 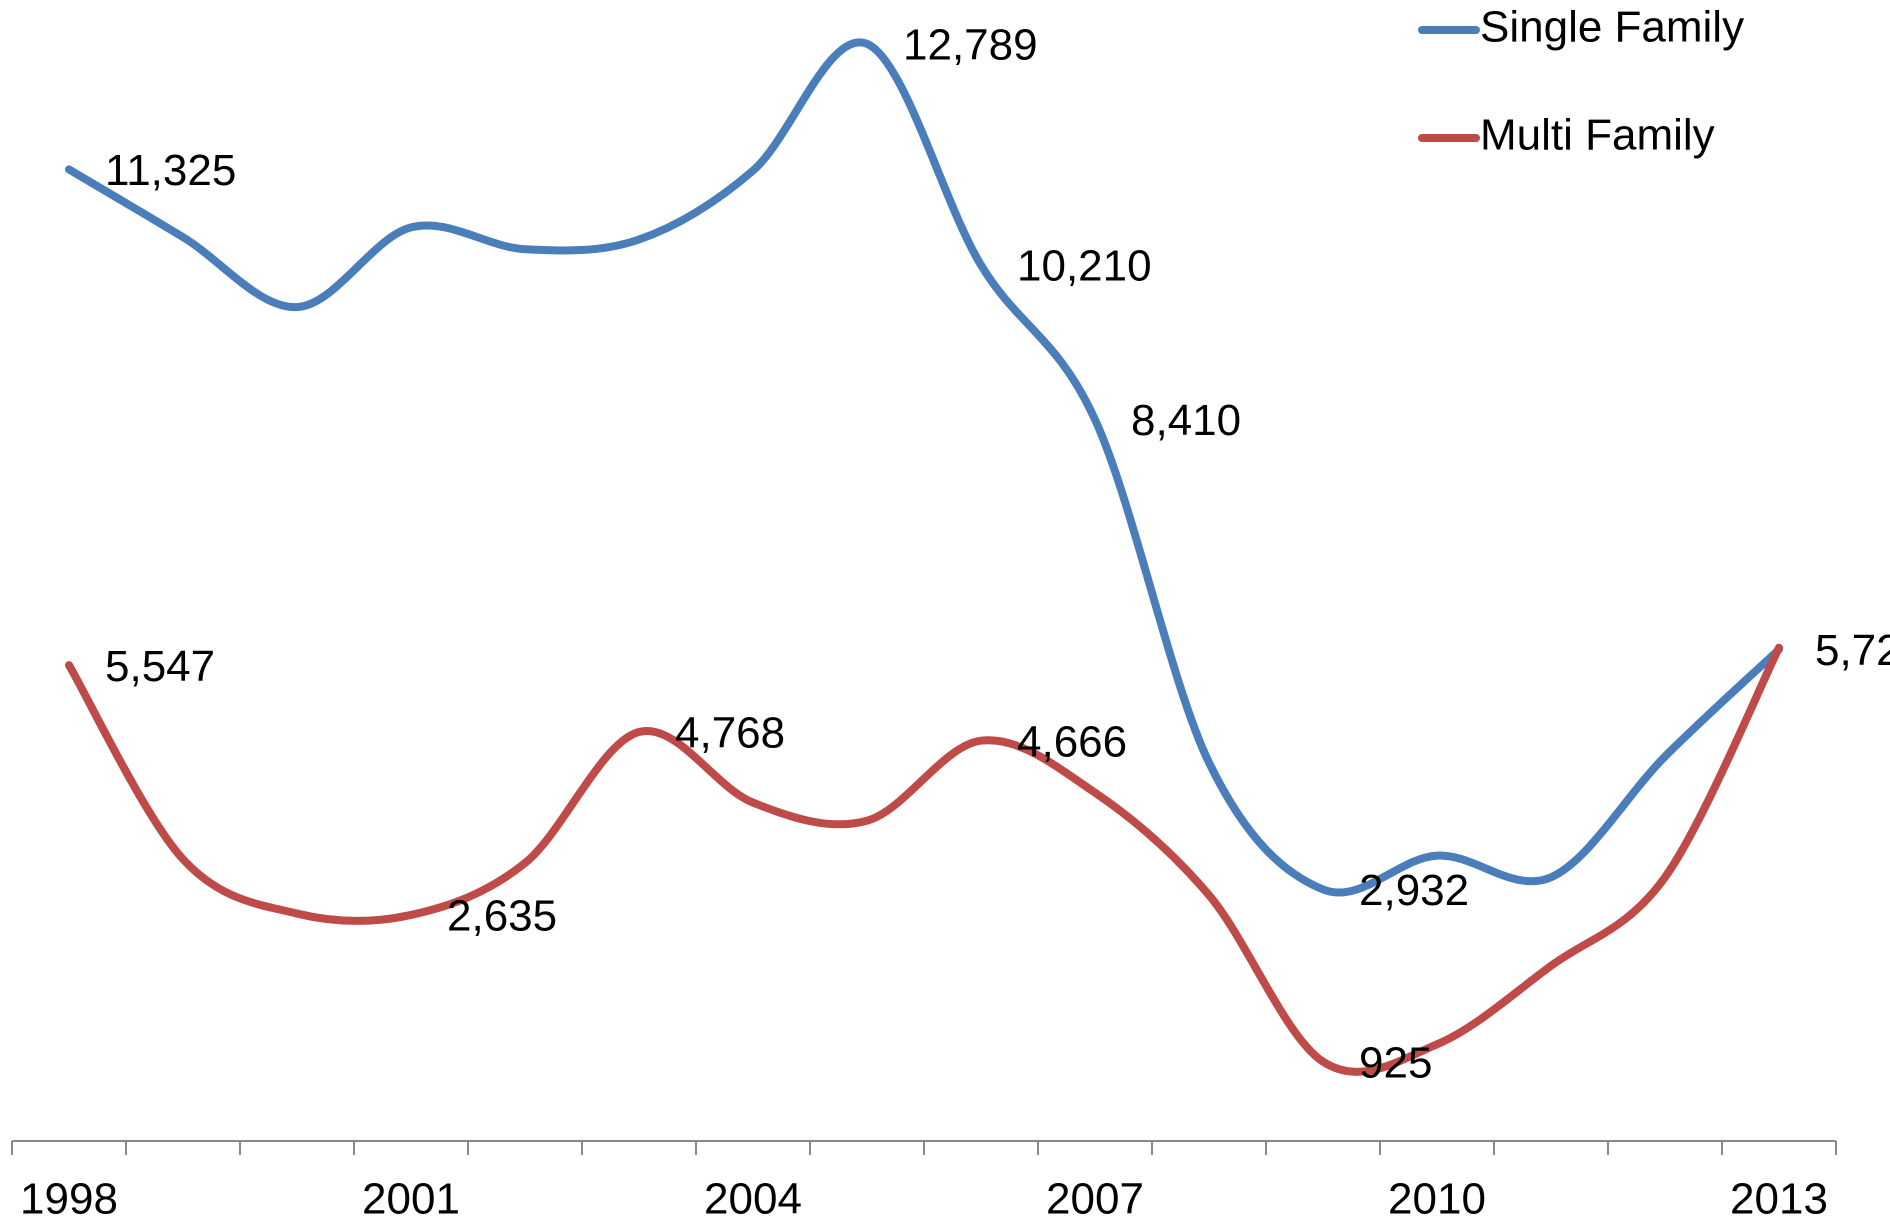 I want to click on data-label: 2,635, so click(x=502, y=916).